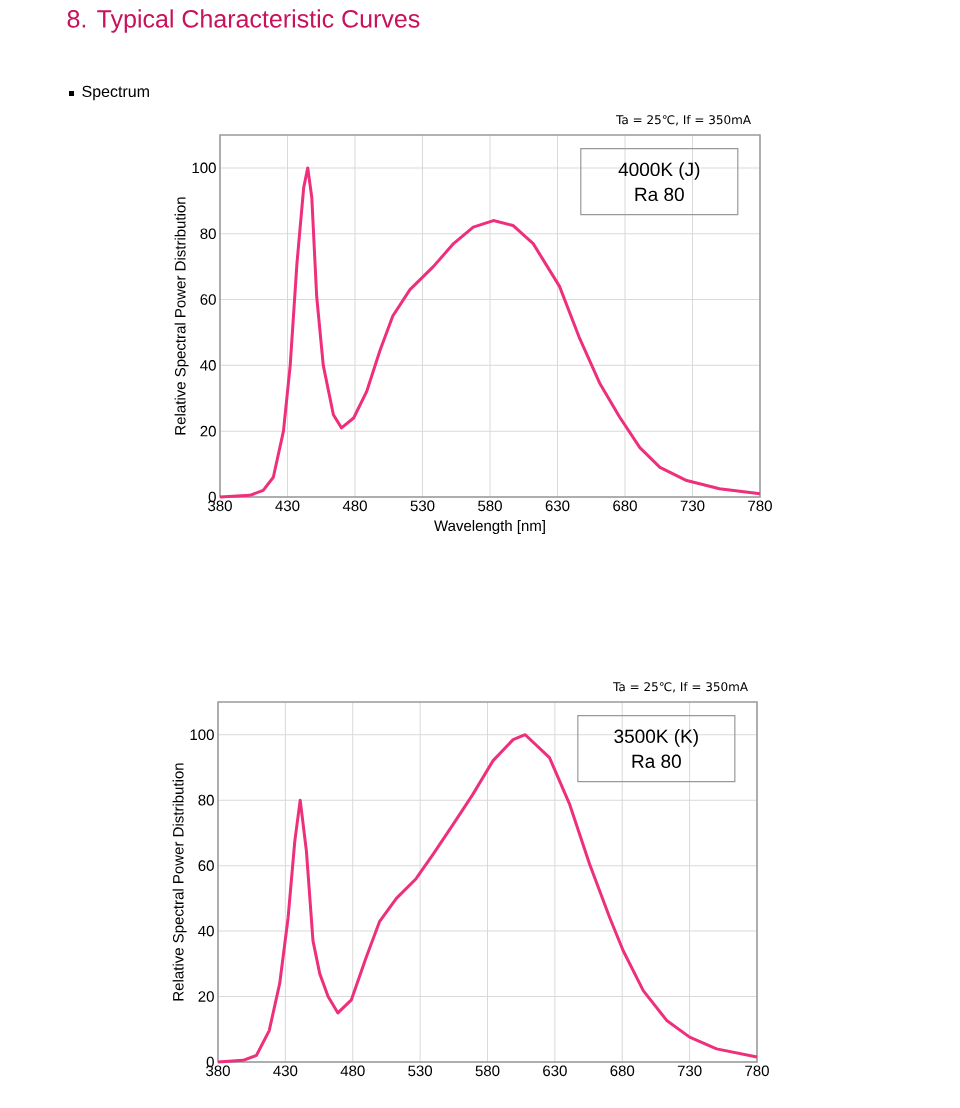  What do you see at coordinates (659, 171) in the screenshot?
I see `annotation: 4000K (J)` at bounding box center [659, 171].